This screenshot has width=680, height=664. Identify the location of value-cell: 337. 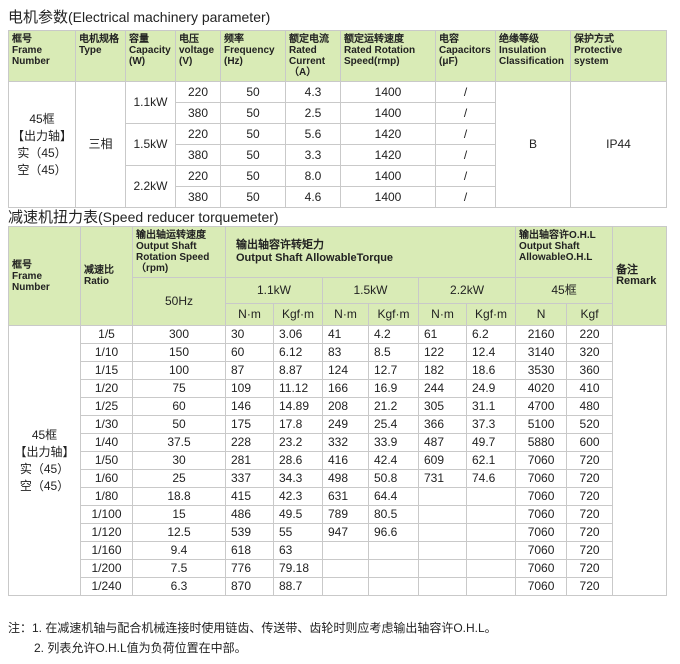
(249, 478).